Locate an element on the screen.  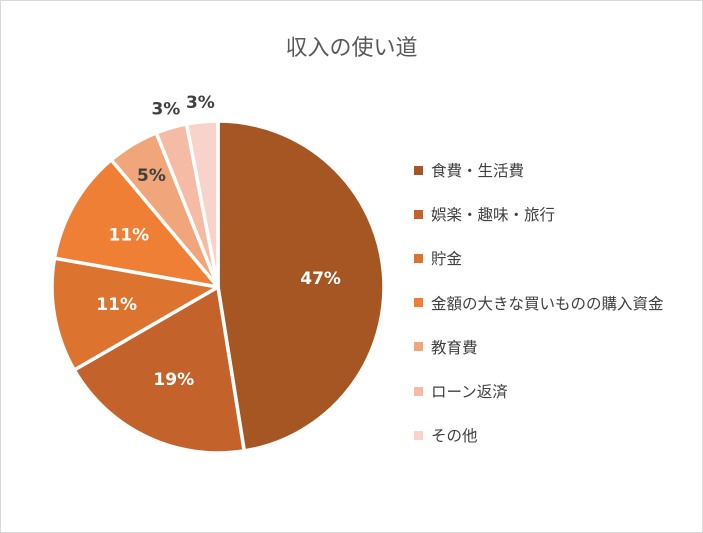
legend-label: 食費・生活費 is located at coordinates (478, 171).